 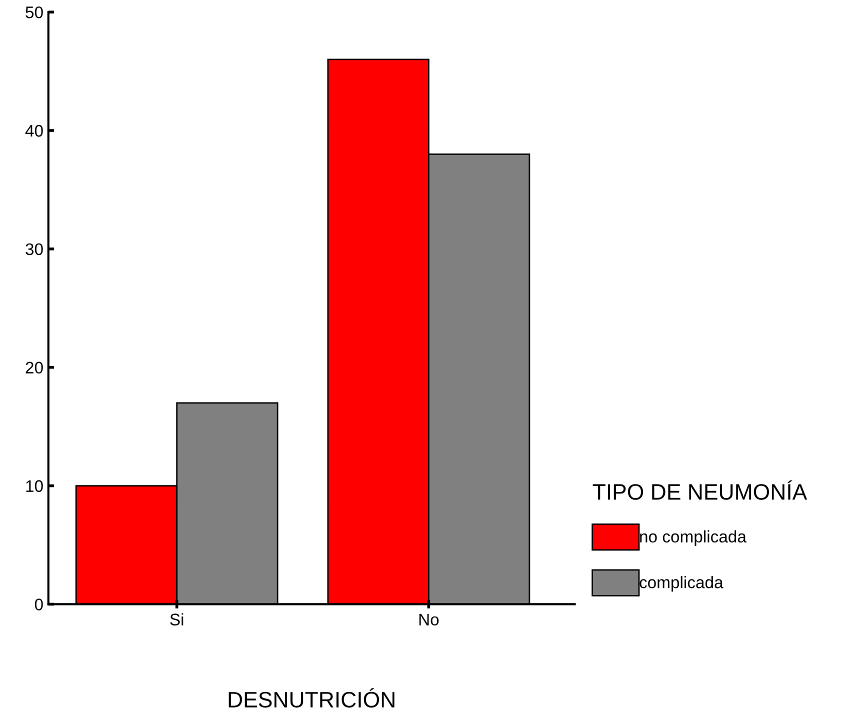 I want to click on x-tick-label: No, so click(x=429, y=620).